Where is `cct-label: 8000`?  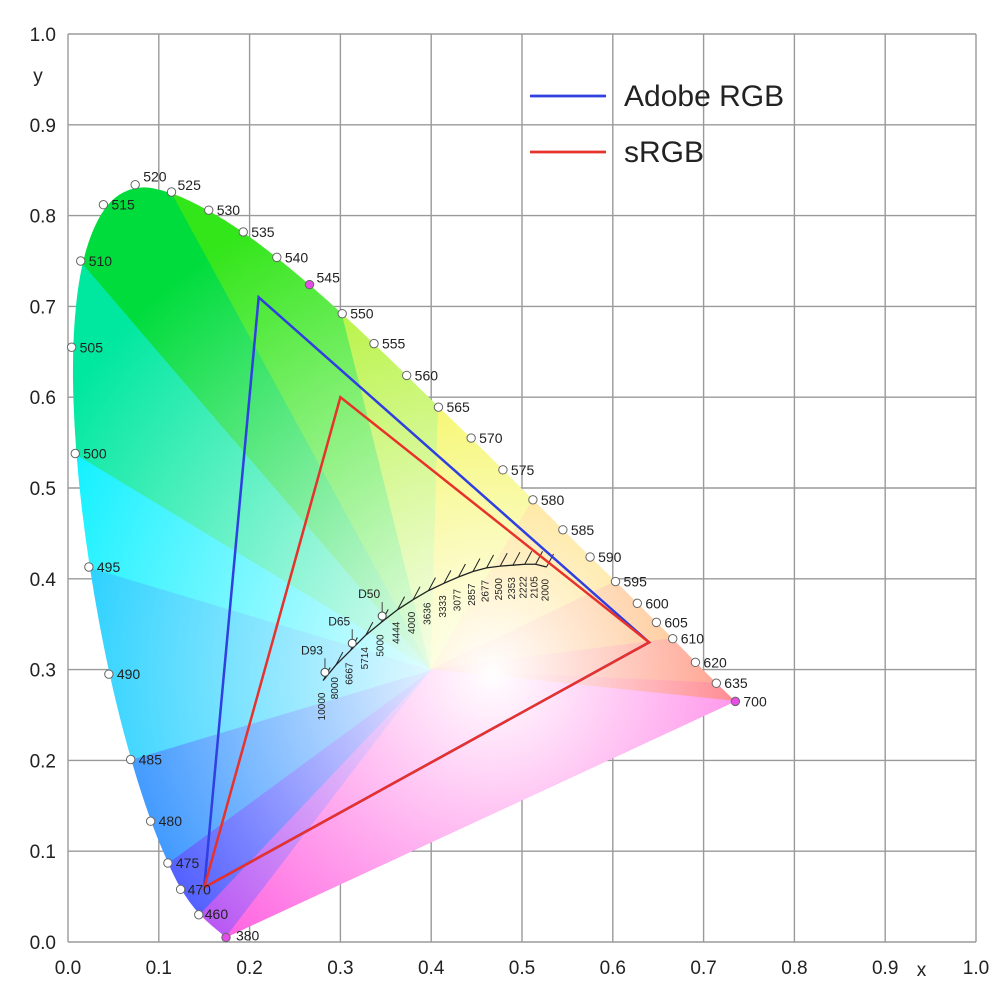
cct-label: 8000 is located at coordinates (335, 688).